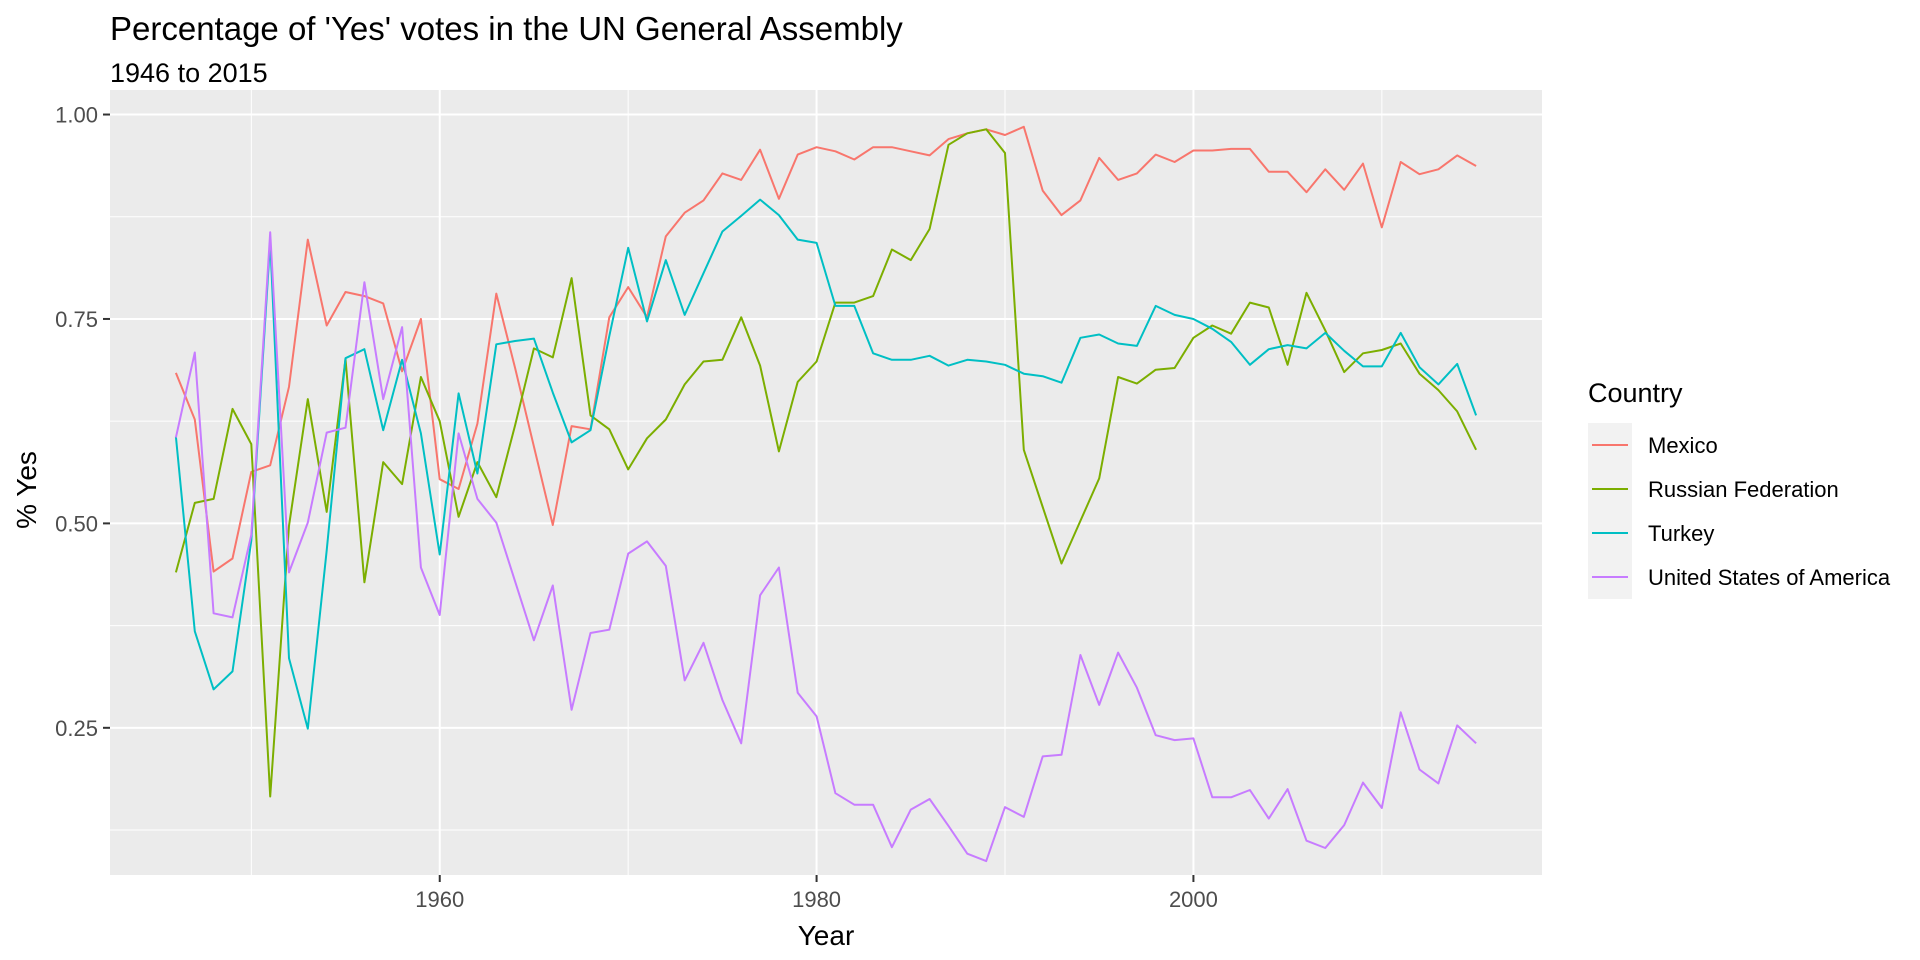 The height and width of the screenshot is (960, 1920). I want to click on legend-item-united-states-of-america: United States of America, so click(1739, 577).